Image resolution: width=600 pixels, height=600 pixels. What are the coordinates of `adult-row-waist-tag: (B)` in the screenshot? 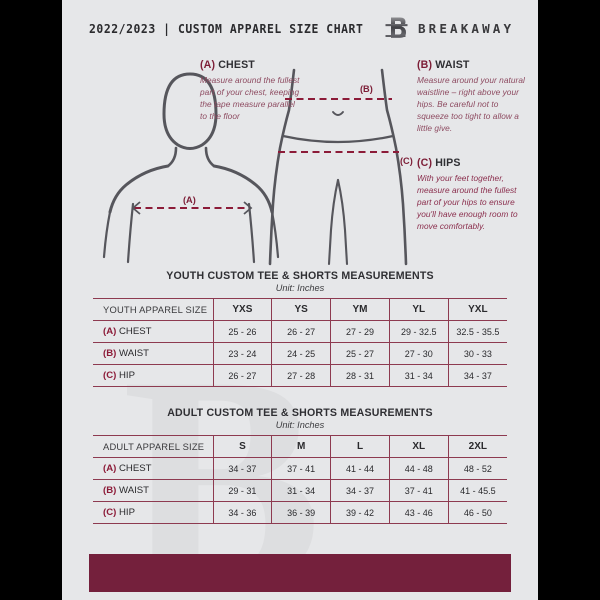 It's located at (110, 490).